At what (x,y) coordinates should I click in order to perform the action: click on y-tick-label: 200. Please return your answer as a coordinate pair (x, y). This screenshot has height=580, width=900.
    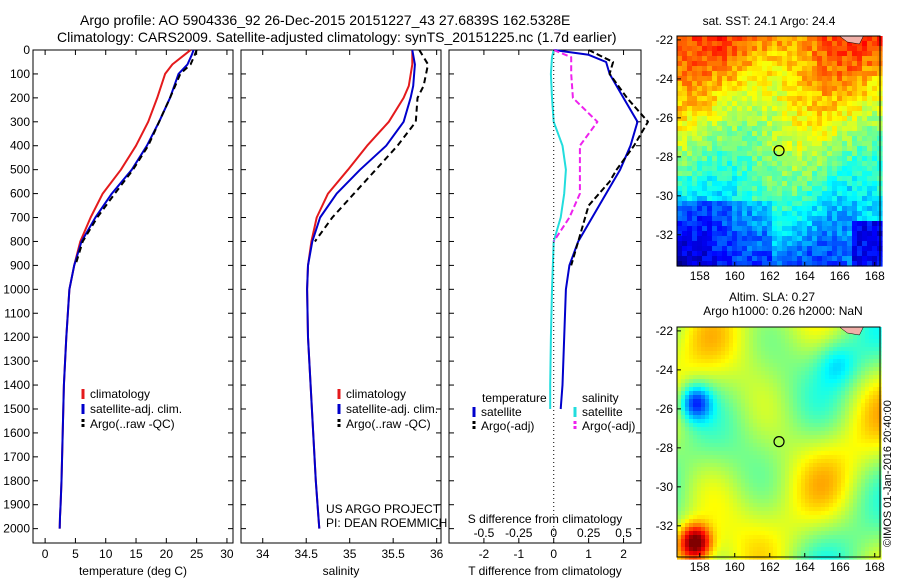
    Looking at the image, I should click on (20, 98).